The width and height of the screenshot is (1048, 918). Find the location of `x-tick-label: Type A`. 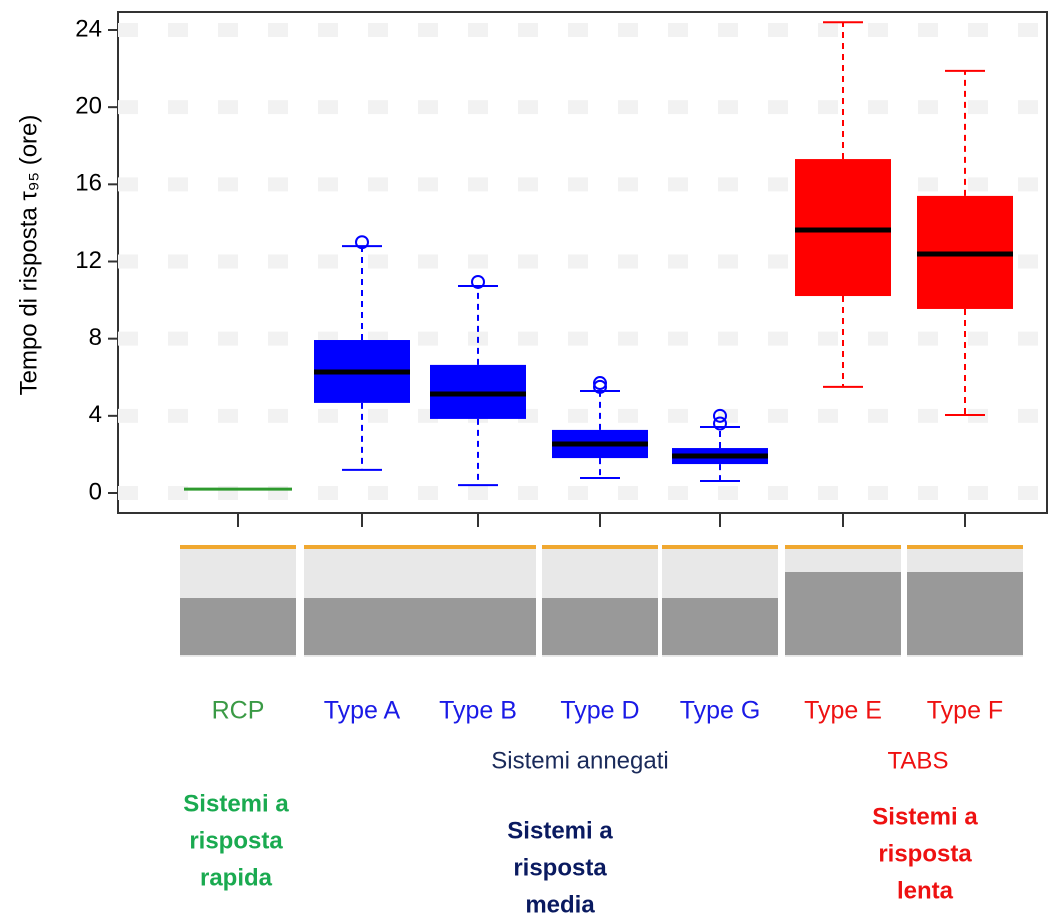

x-tick-label: Type A is located at coordinates (362, 711).